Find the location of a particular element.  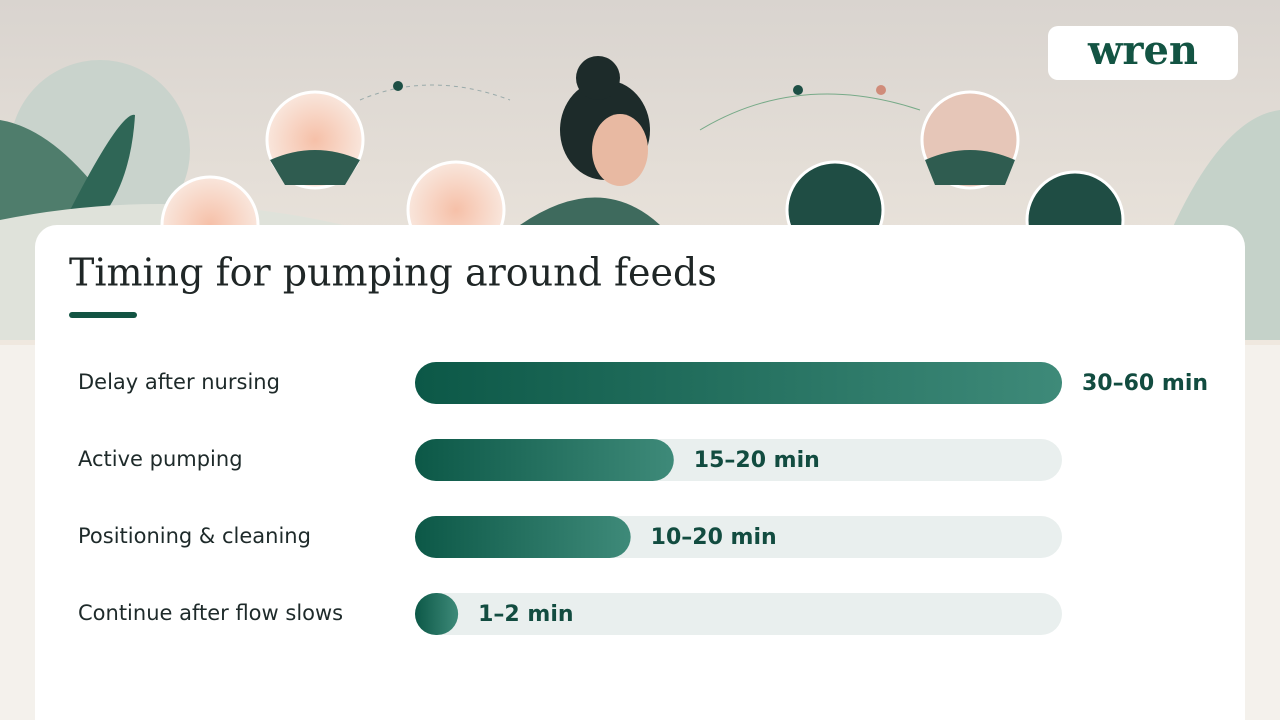

category-label: Positioning & cleaning is located at coordinates (194, 536).